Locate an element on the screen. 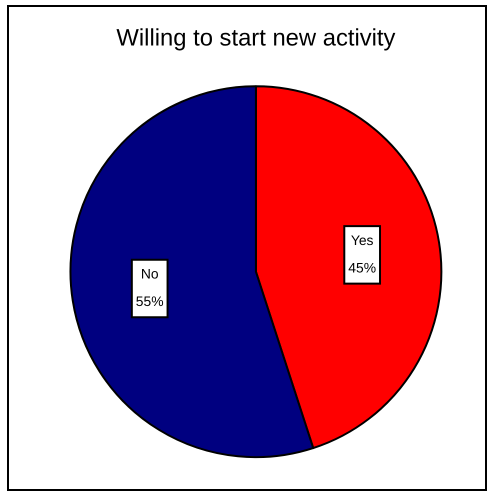 Image resolution: width=499 pixels, height=502 pixels. slice-label: Yes is located at coordinates (362, 240).